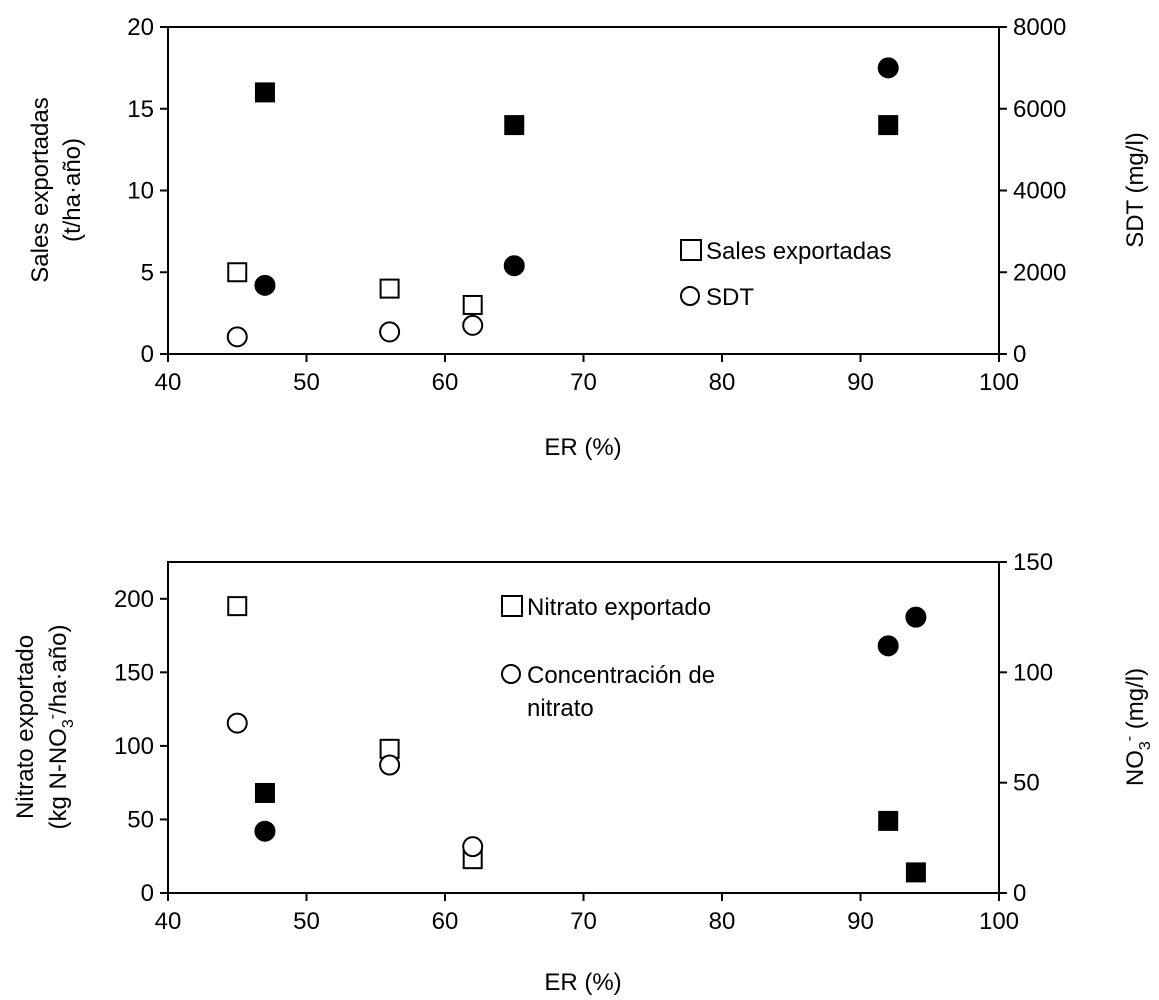  I want to click on bottom-y2-tick-label: 50, so click(1026, 783).